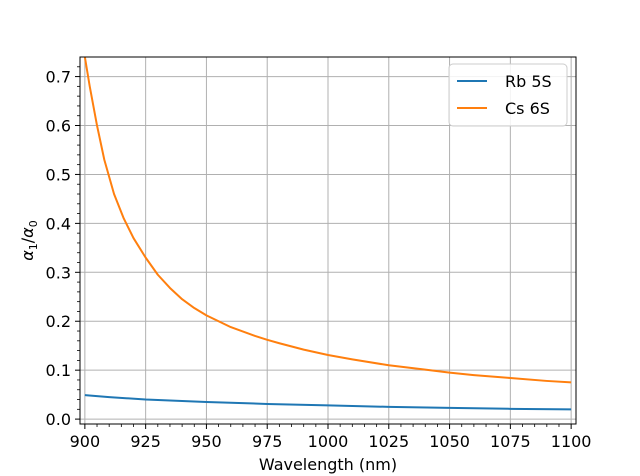  What do you see at coordinates (58, 174) in the screenshot?
I see `y-tick-label: 0.5` at bounding box center [58, 174].